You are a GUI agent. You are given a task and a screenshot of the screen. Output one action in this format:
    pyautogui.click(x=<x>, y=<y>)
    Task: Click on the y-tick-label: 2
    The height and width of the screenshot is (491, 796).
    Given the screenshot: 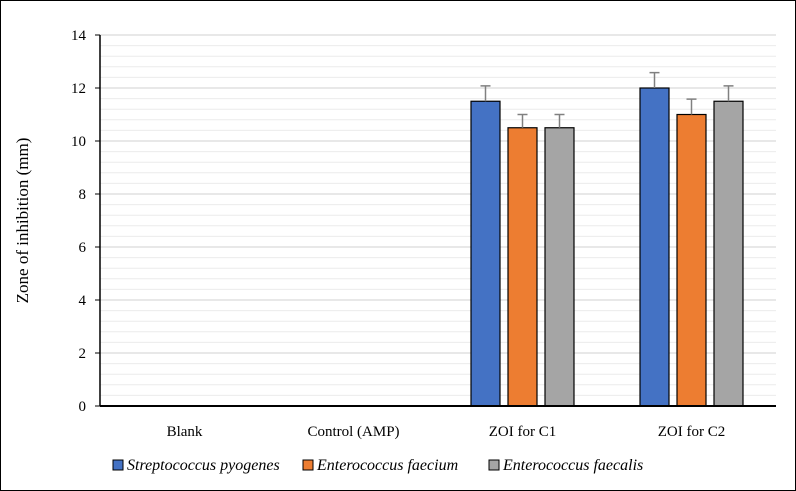 What is the action you would take?
    pyautogui.click(x=83, y=354)
    